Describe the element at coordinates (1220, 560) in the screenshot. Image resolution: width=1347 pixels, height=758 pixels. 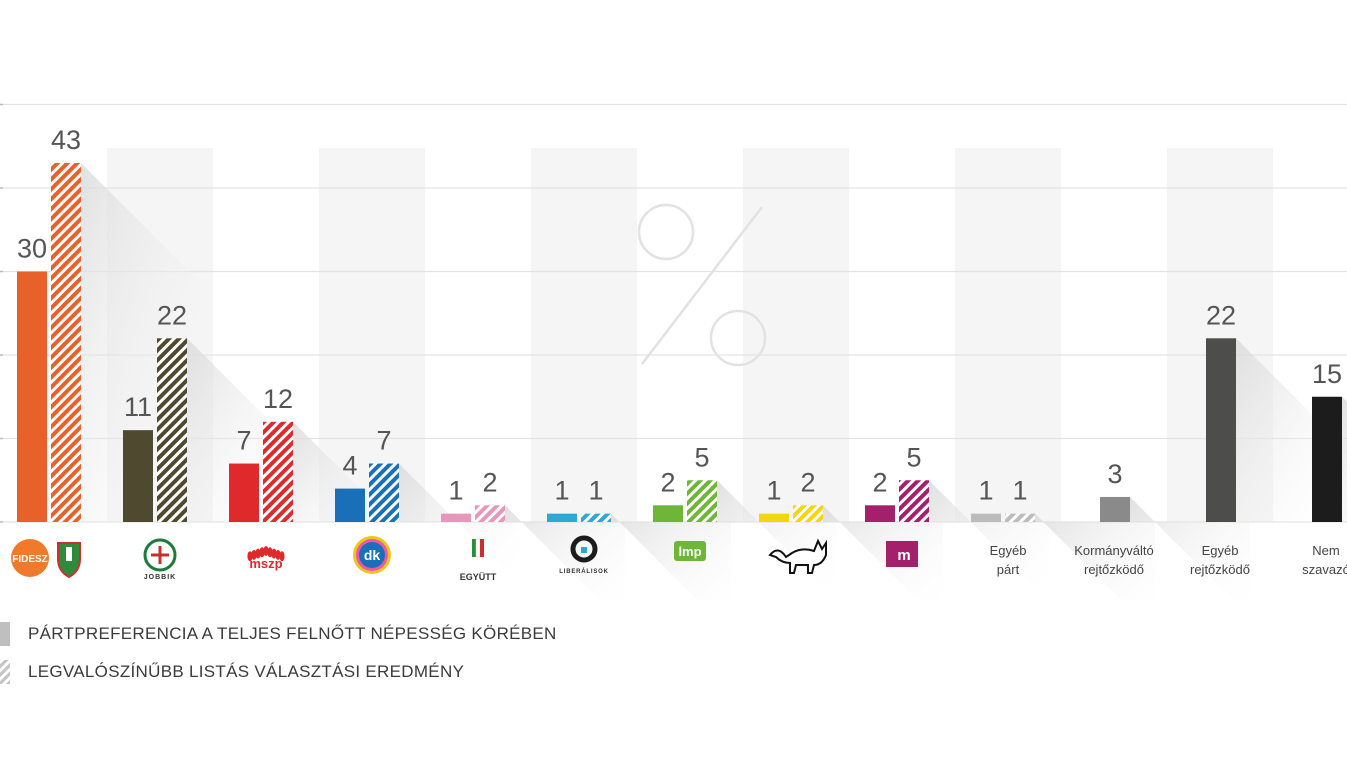
I see `category-label: Egyéb rejtőzködő` at that location.